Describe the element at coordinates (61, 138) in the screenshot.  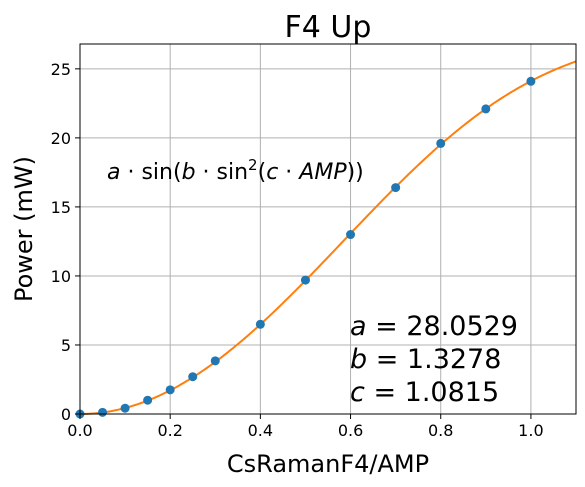
I see `y-tick-label: 20` at that location.